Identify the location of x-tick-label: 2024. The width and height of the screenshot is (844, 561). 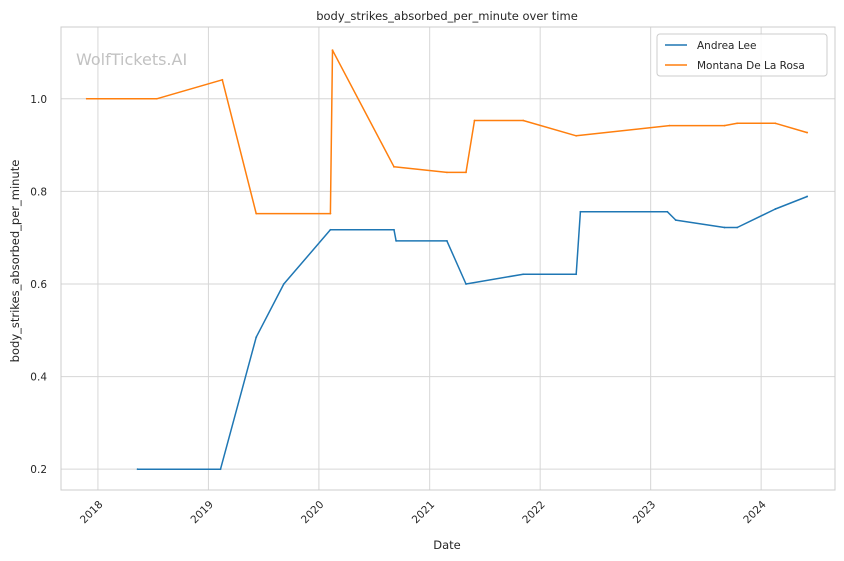
(755, 512).